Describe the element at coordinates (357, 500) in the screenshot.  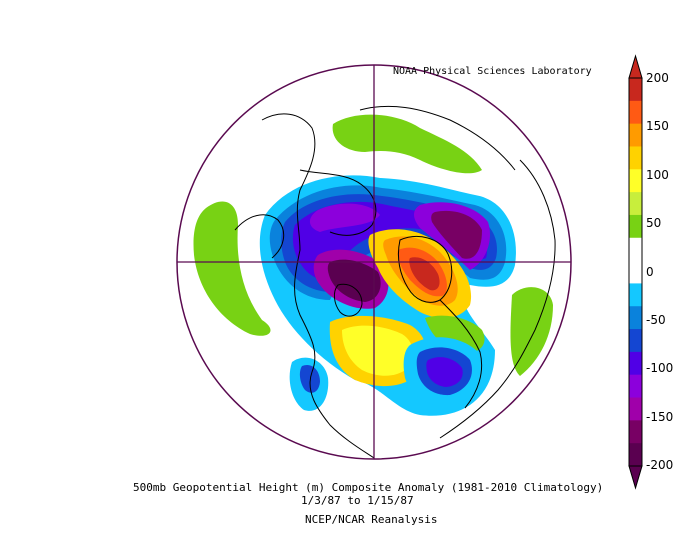
I see `date-range: 1/3/87 to 1/15/87` at that location.